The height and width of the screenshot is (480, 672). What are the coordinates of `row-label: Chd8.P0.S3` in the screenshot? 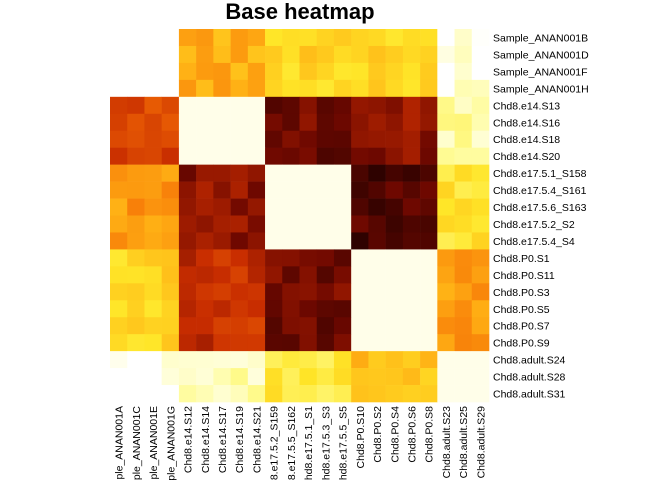 It's located at (521, 293).